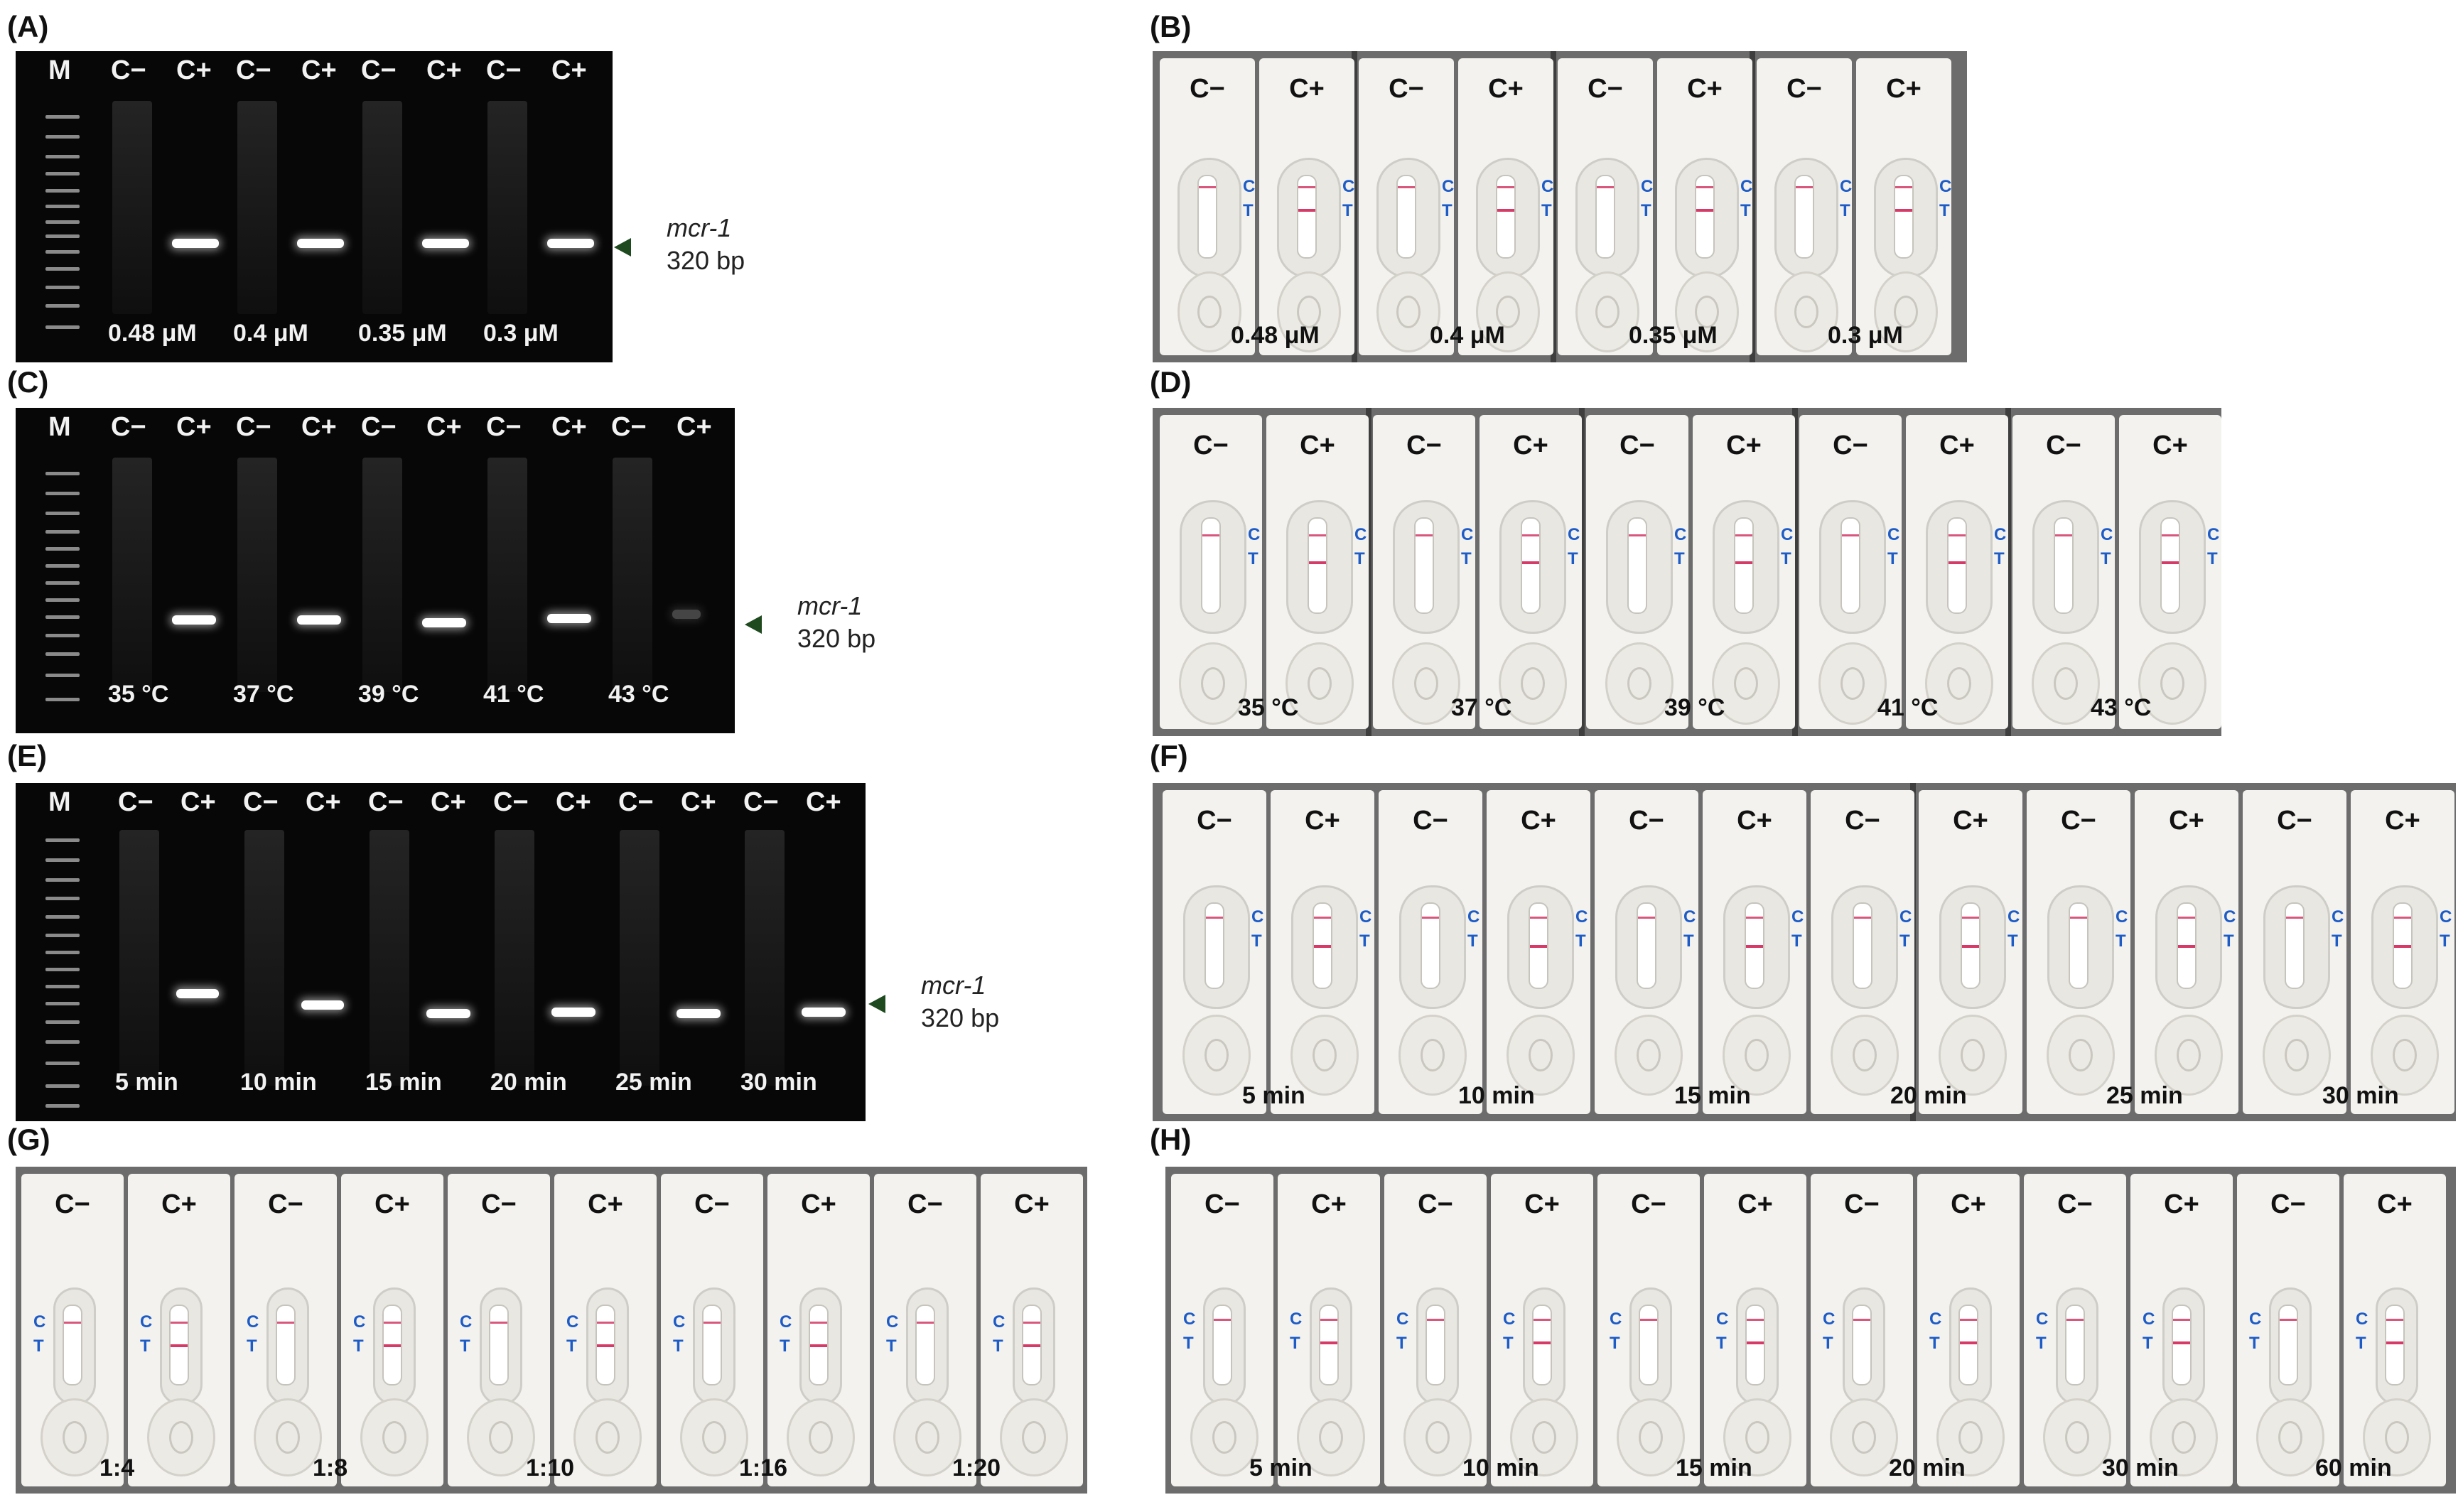 The image size is (2463, 1512). I want to click on lane-label-ladder: M, so click(60, 70).